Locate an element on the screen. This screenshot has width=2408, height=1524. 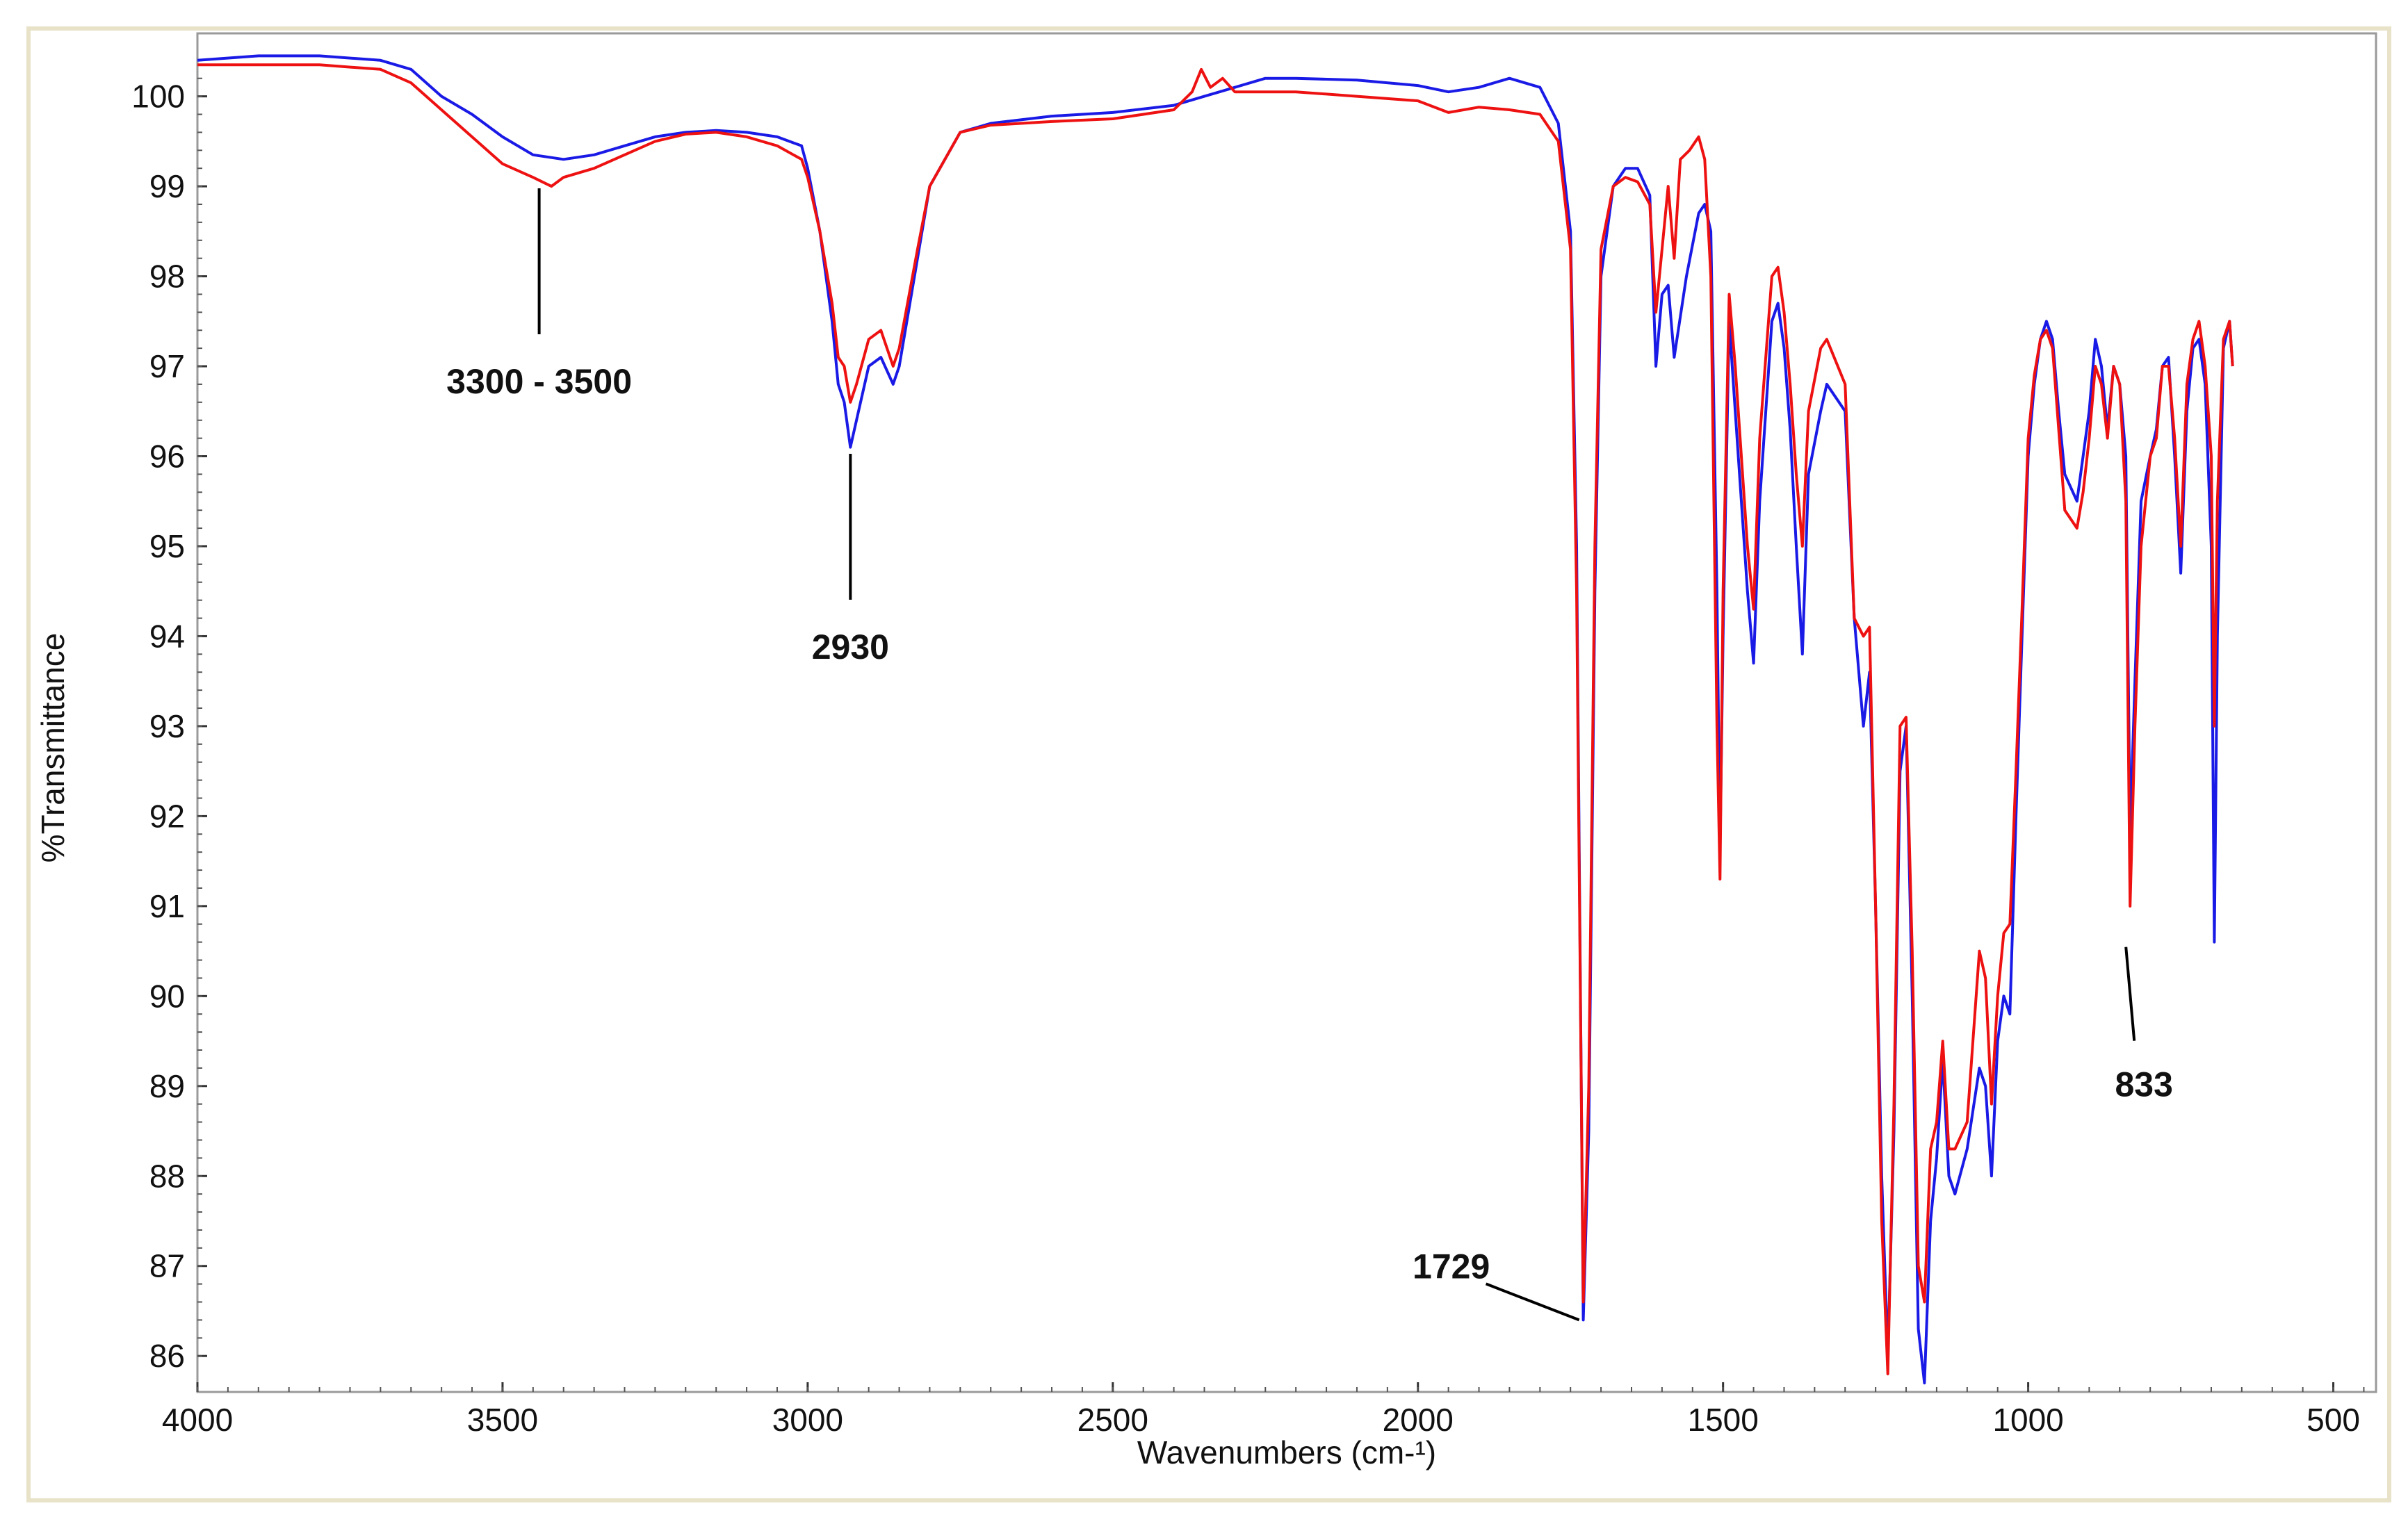
x-tick-label: 2500 is located at coordinates (1112, 1420).